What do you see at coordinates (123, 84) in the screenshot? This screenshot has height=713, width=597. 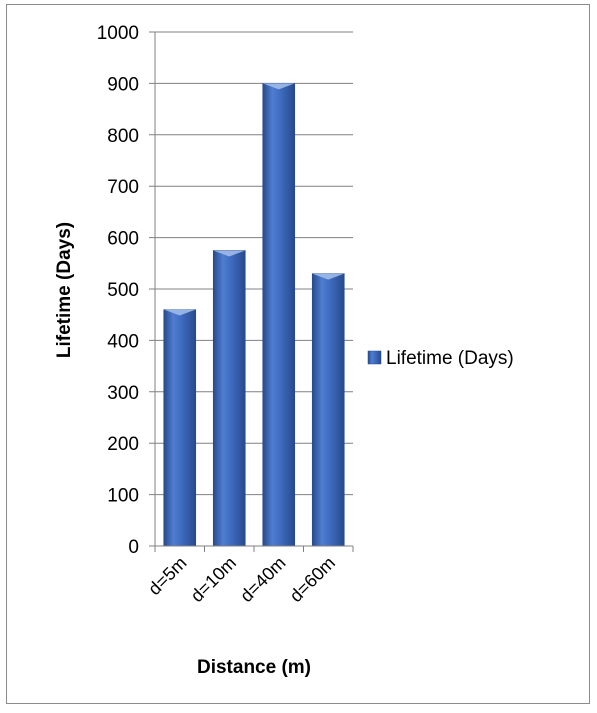 I see `y-tick-label: 900` at bounding box center [123, 84].